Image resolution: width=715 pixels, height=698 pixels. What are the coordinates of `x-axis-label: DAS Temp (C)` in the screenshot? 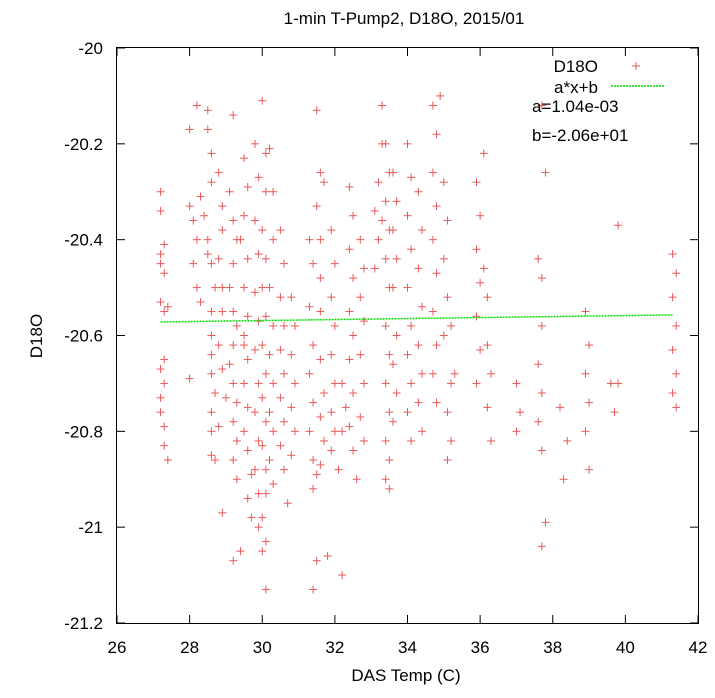 It's located at (405, 675).